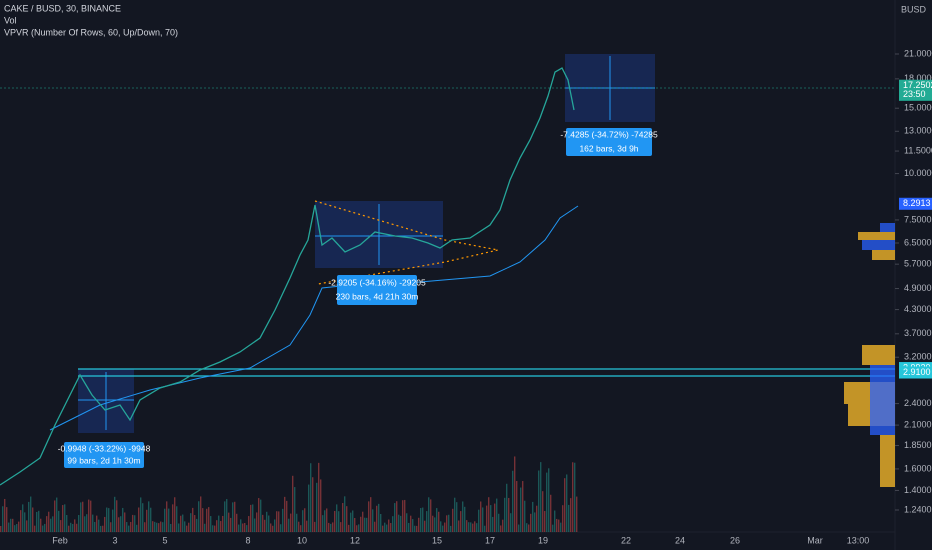 The height and width of the screenshot is (550, 932). Describe the element at coordinates (918, 490) in the screenshot. I see `price-label: 1.4000` at that location.